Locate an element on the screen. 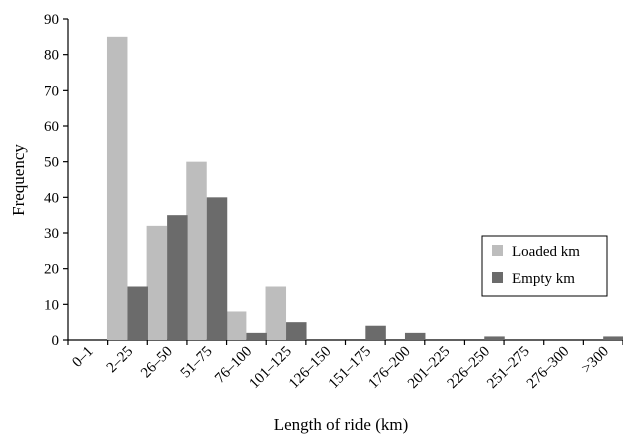 This screenshot has width=623, height=438. x-tick-label: 201–225 is located at coordinates (429, 368).